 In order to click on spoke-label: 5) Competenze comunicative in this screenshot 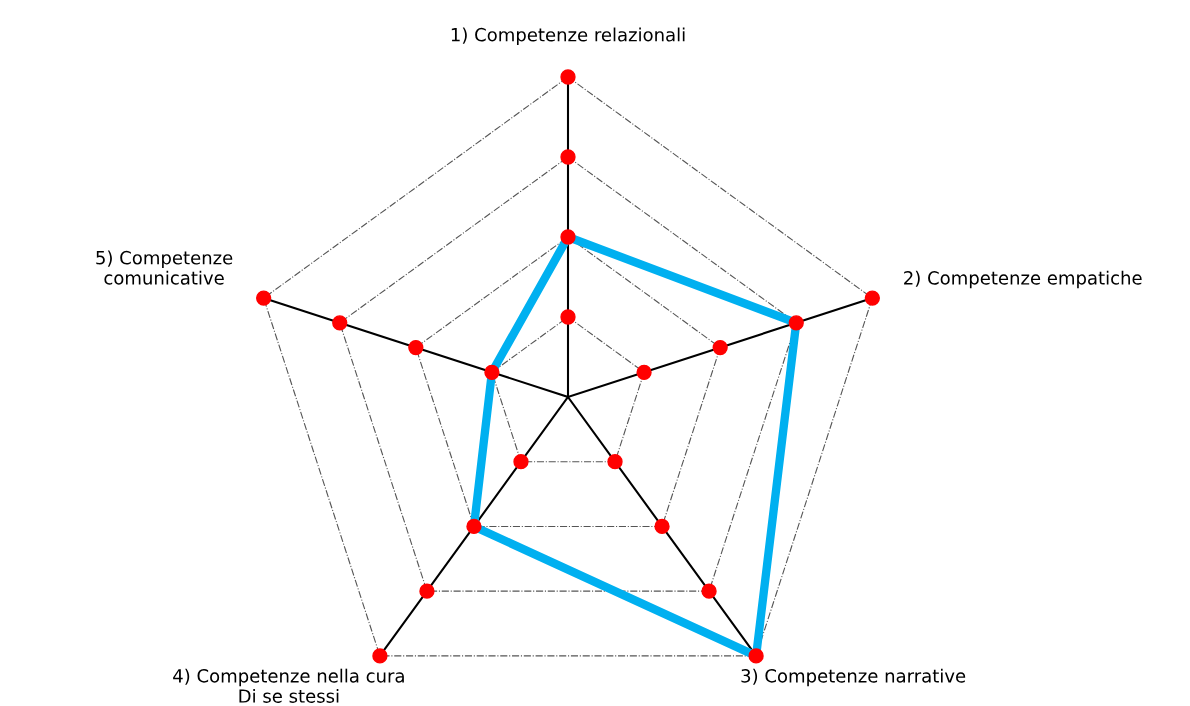, I will do `click(164, 267)`.